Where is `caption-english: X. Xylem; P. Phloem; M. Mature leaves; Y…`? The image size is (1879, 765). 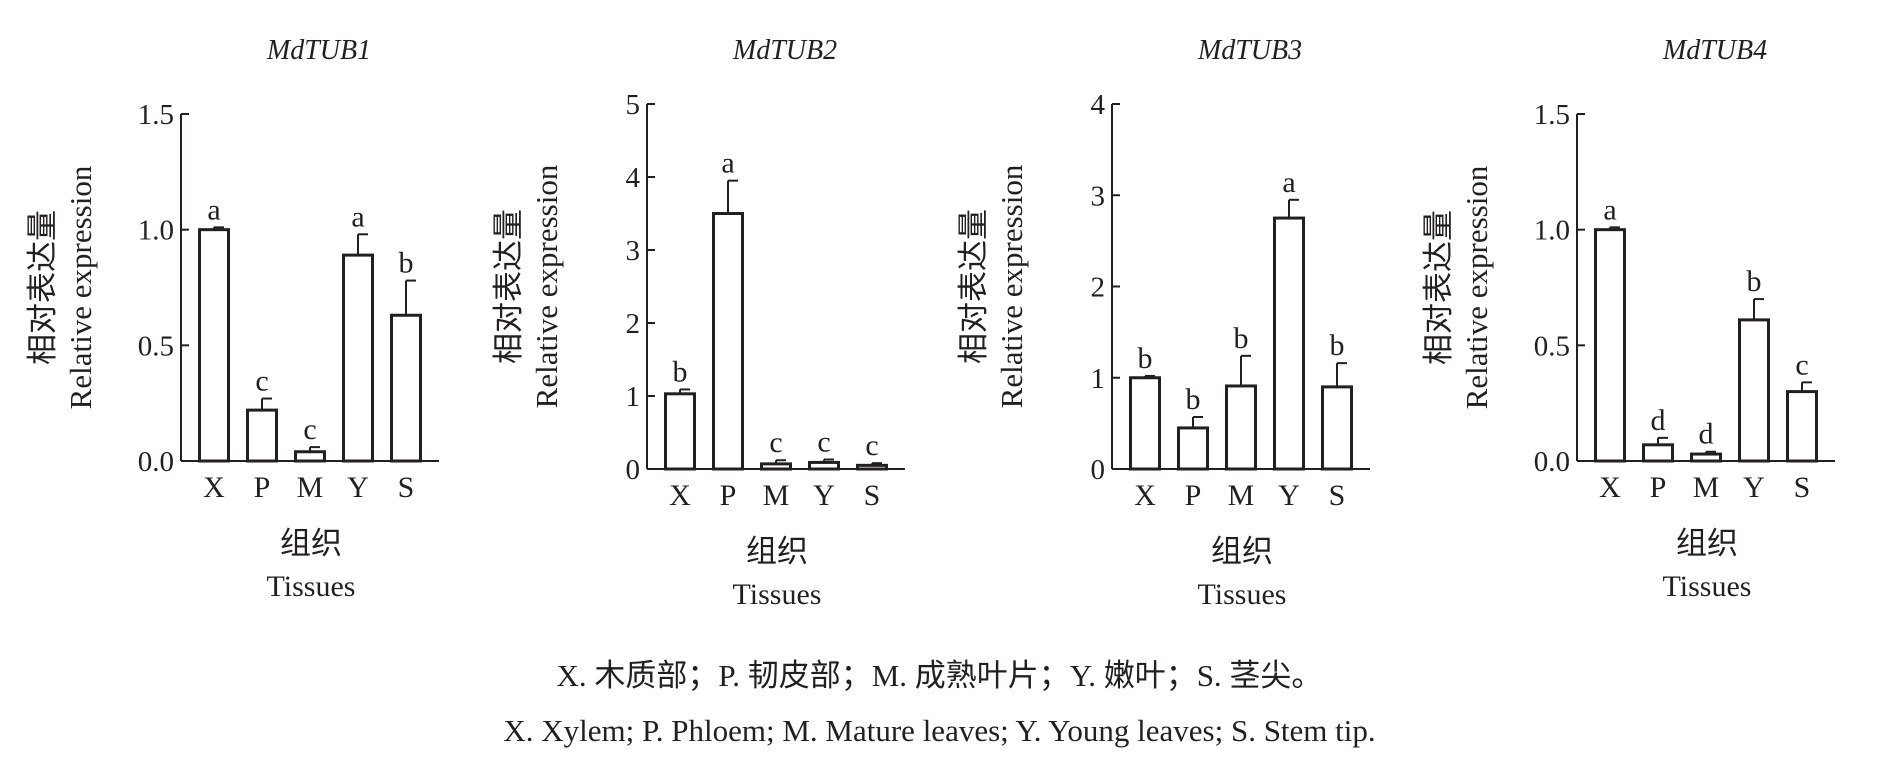
caption-english: X. Xylem; P. Phloem; M. Mature leaves; Y… is located at coordinates (939, 730).